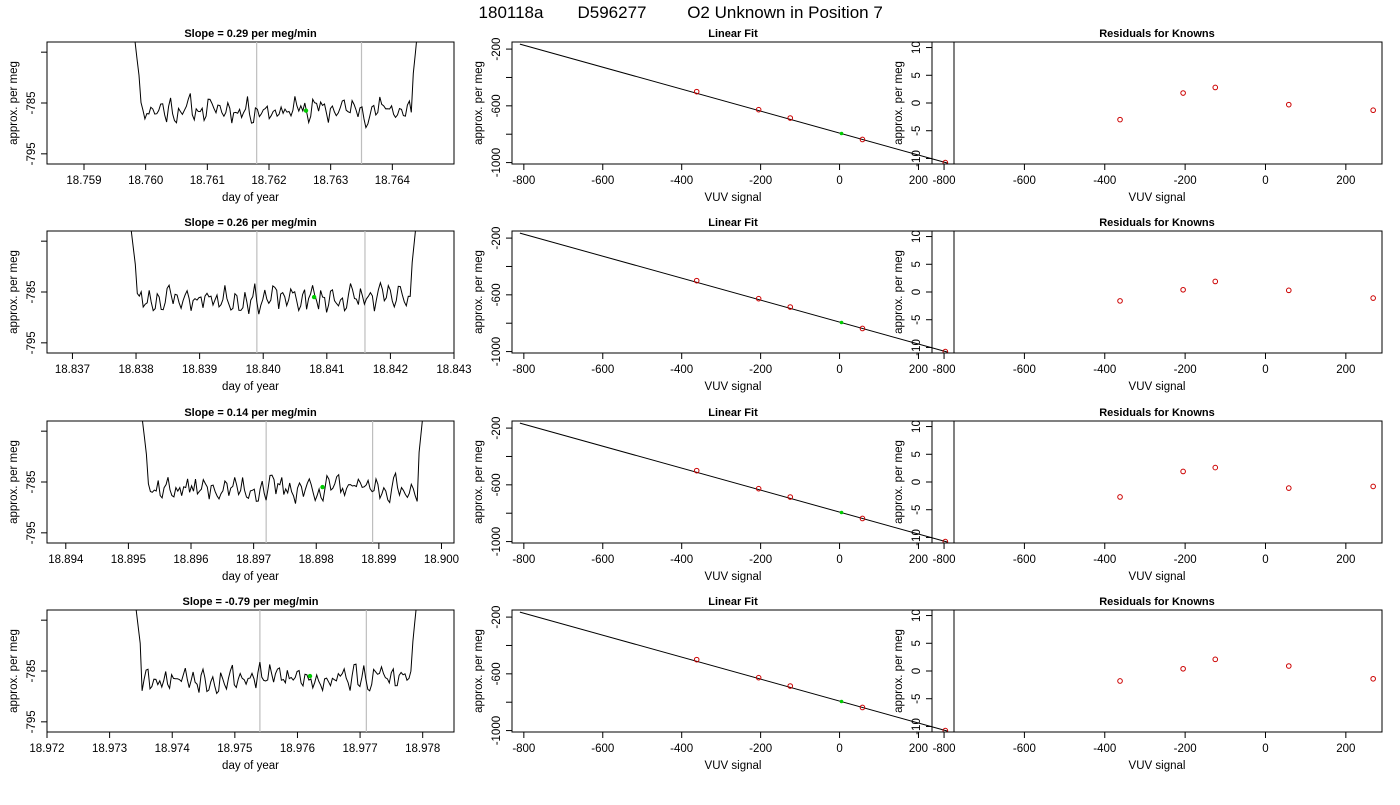 This screenshot has height=805, width=1400. Describe the element at coordinates (359, 749) in the screenshot. I see `x-tick-label: 18.977` at that location.